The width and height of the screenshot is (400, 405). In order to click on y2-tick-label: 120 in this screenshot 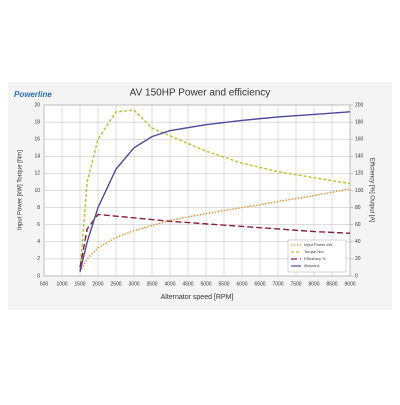, I will do `click(359, 174)`.